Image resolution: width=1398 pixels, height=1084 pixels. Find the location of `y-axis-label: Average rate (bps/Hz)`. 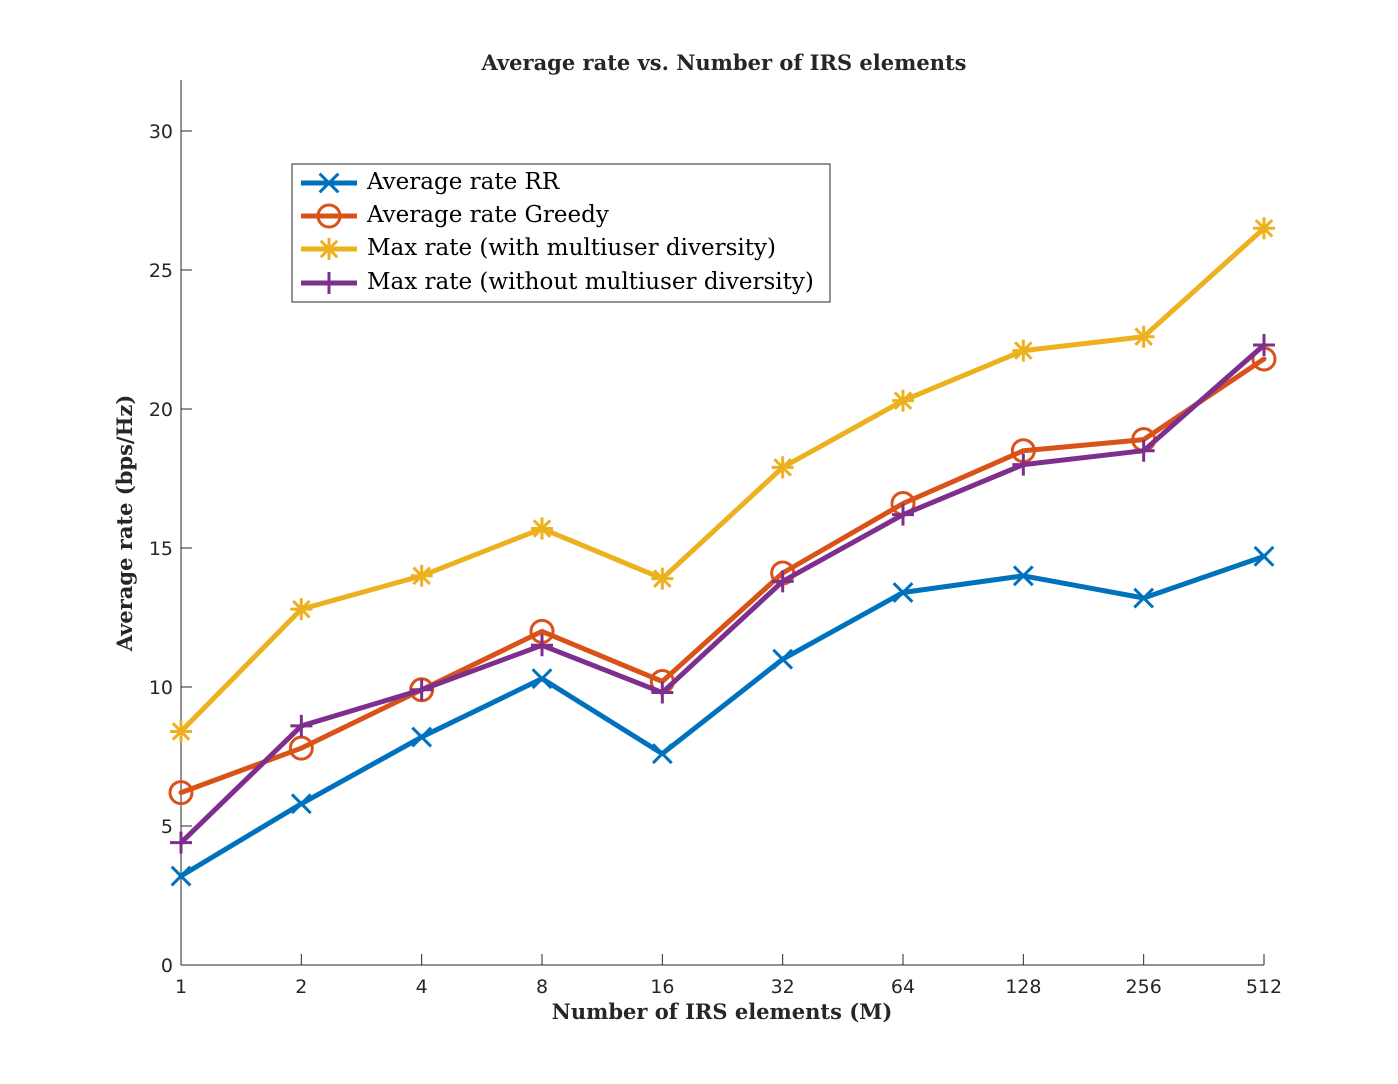

y-axis-label: Average rate (bps/Hz) is located at coordinates (124, 524).